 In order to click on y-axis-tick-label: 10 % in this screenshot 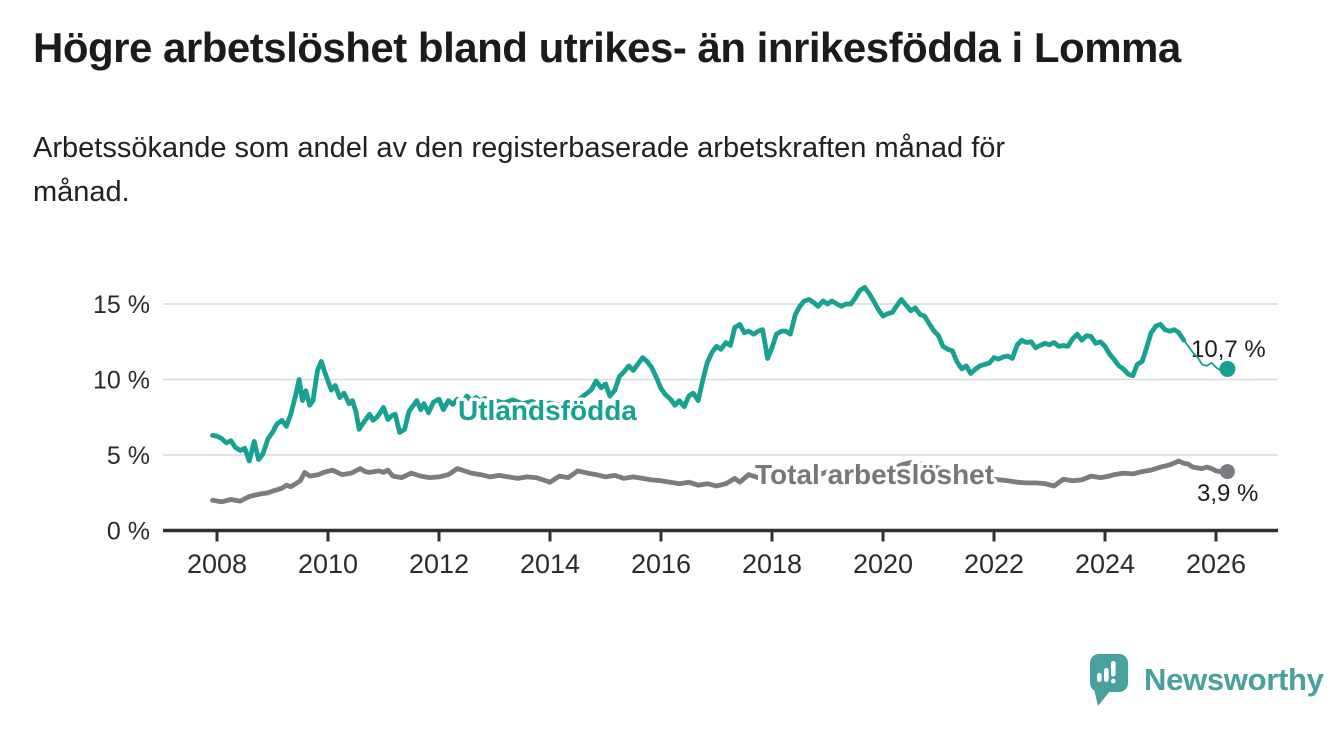, I will do `click(121, 381)`.